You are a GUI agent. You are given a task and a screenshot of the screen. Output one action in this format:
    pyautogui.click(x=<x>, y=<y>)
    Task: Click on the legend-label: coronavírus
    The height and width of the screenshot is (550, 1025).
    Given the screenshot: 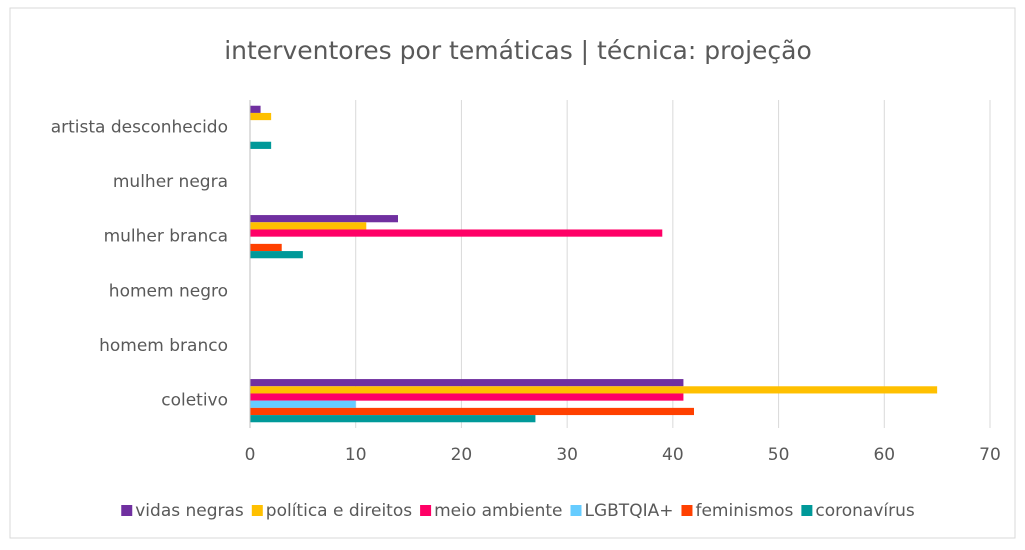 What is the action you would take?
    pyautogui.click(x=865, y=511)
    